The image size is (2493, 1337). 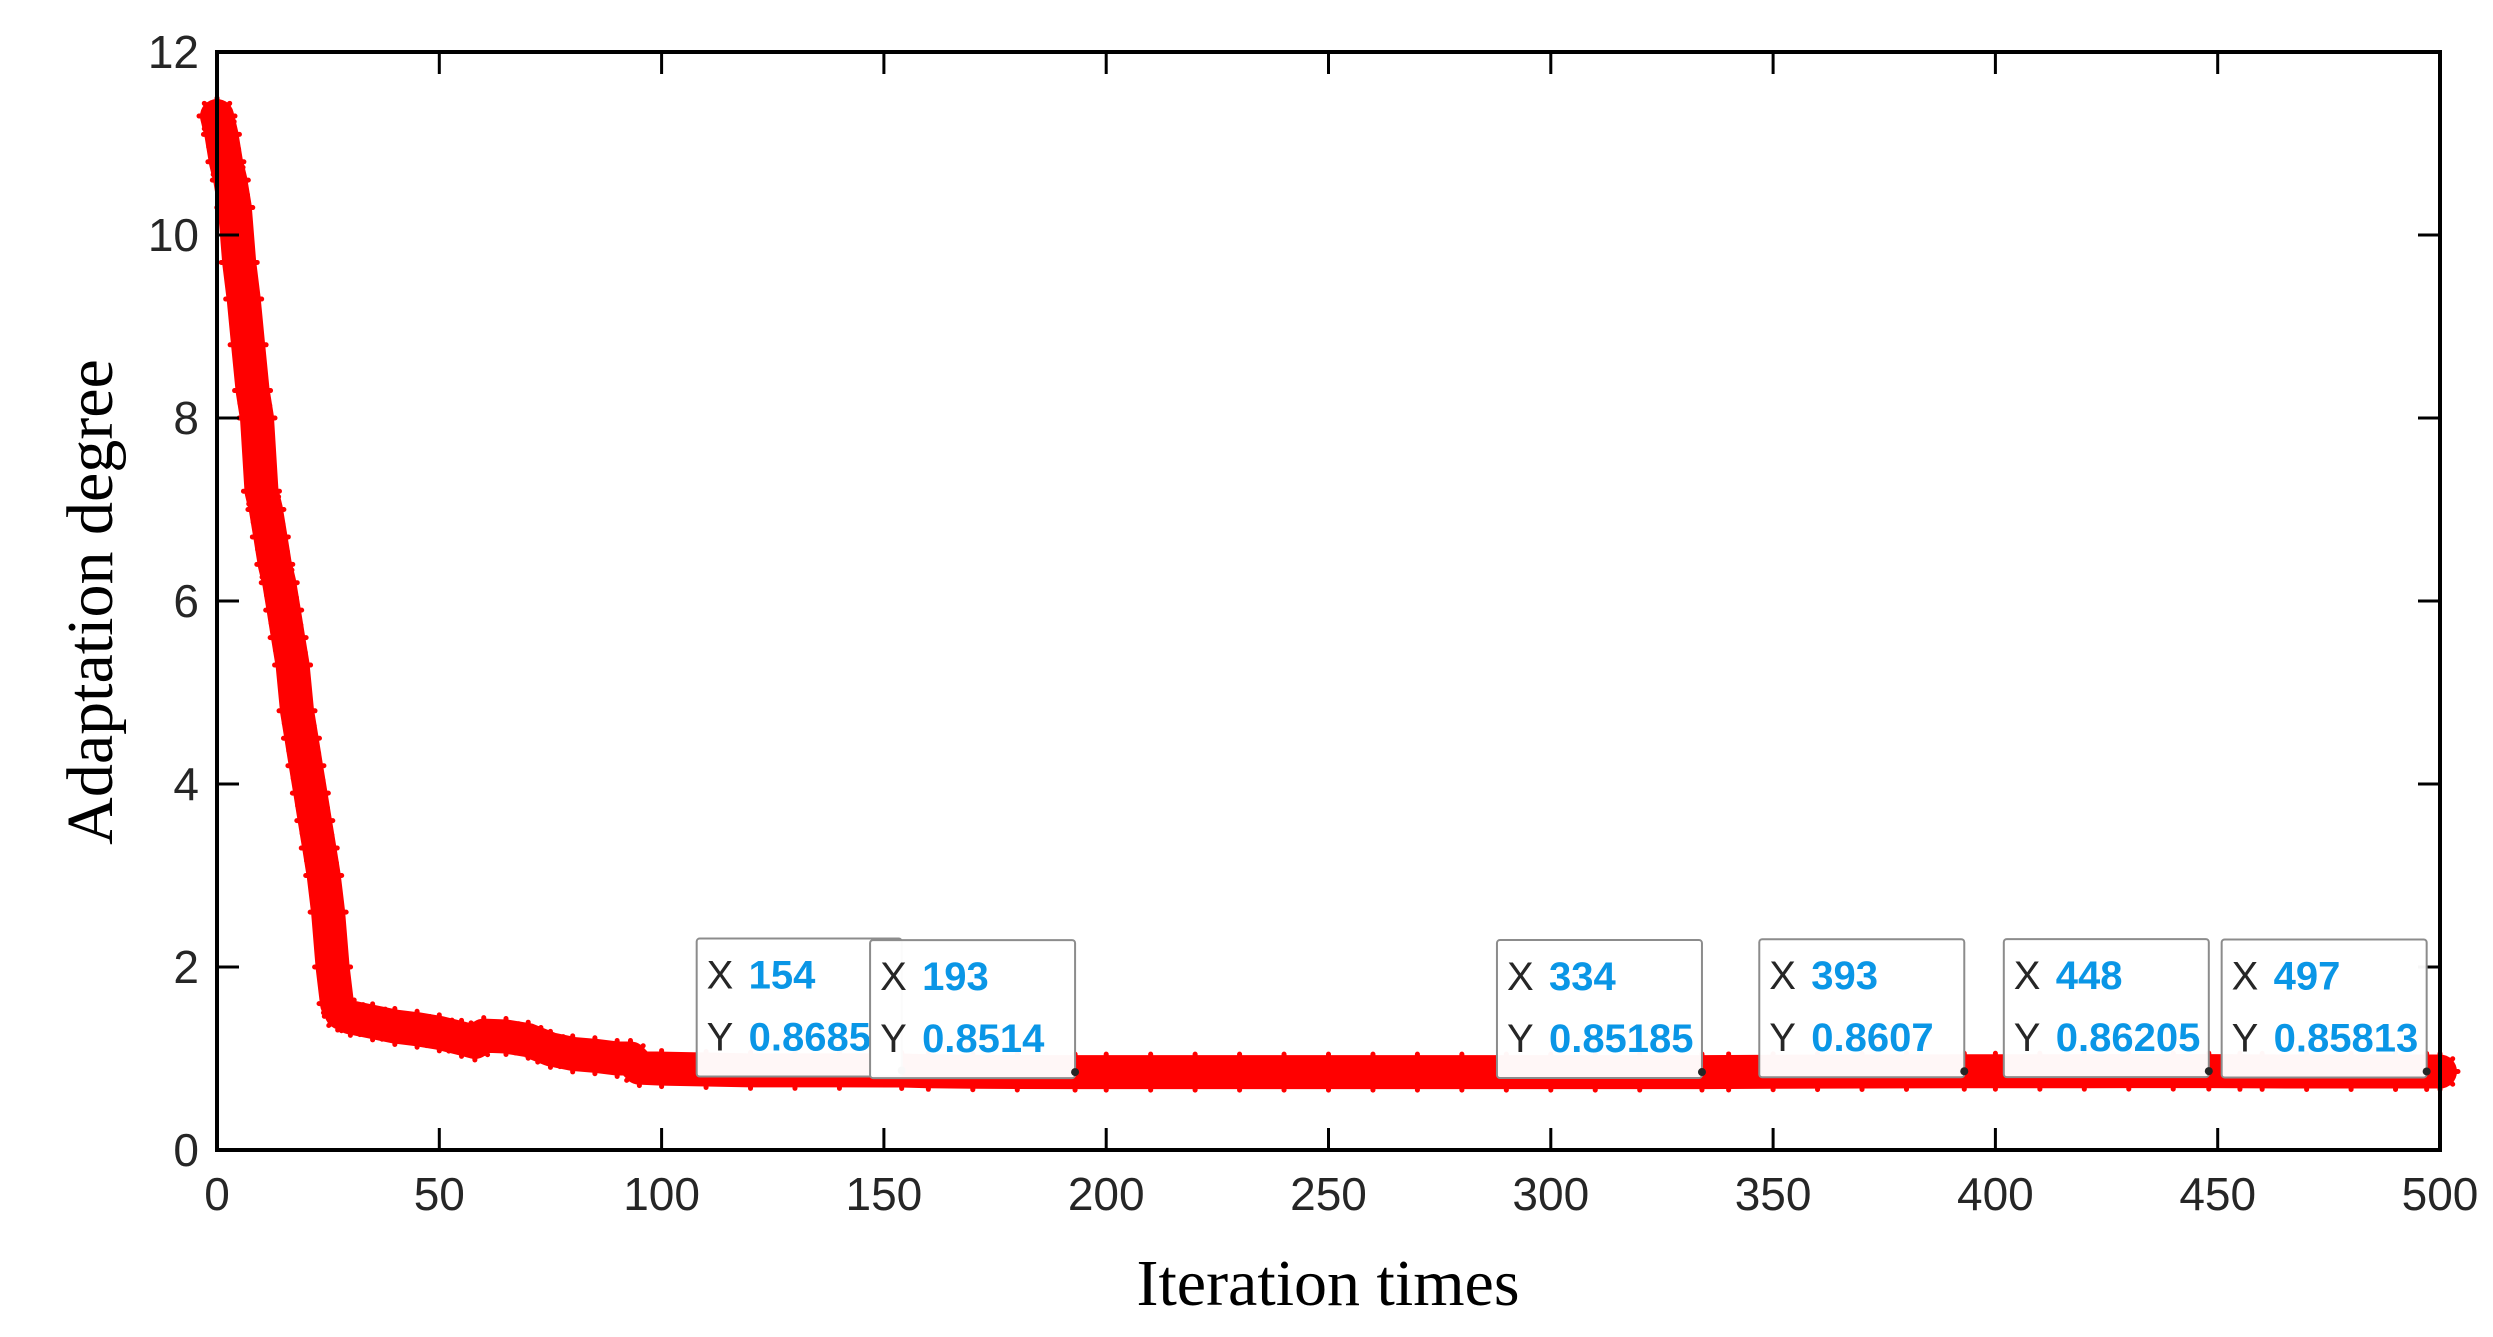 I want to click on datatip-value: 0.85813, so click(x=2346, y=1038).